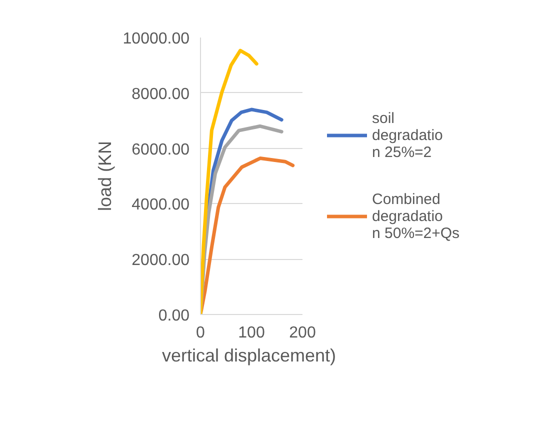 This screenshot has width=552, height=427. I want to click on x-axis-title: vertical displacement), so click(249, 356).